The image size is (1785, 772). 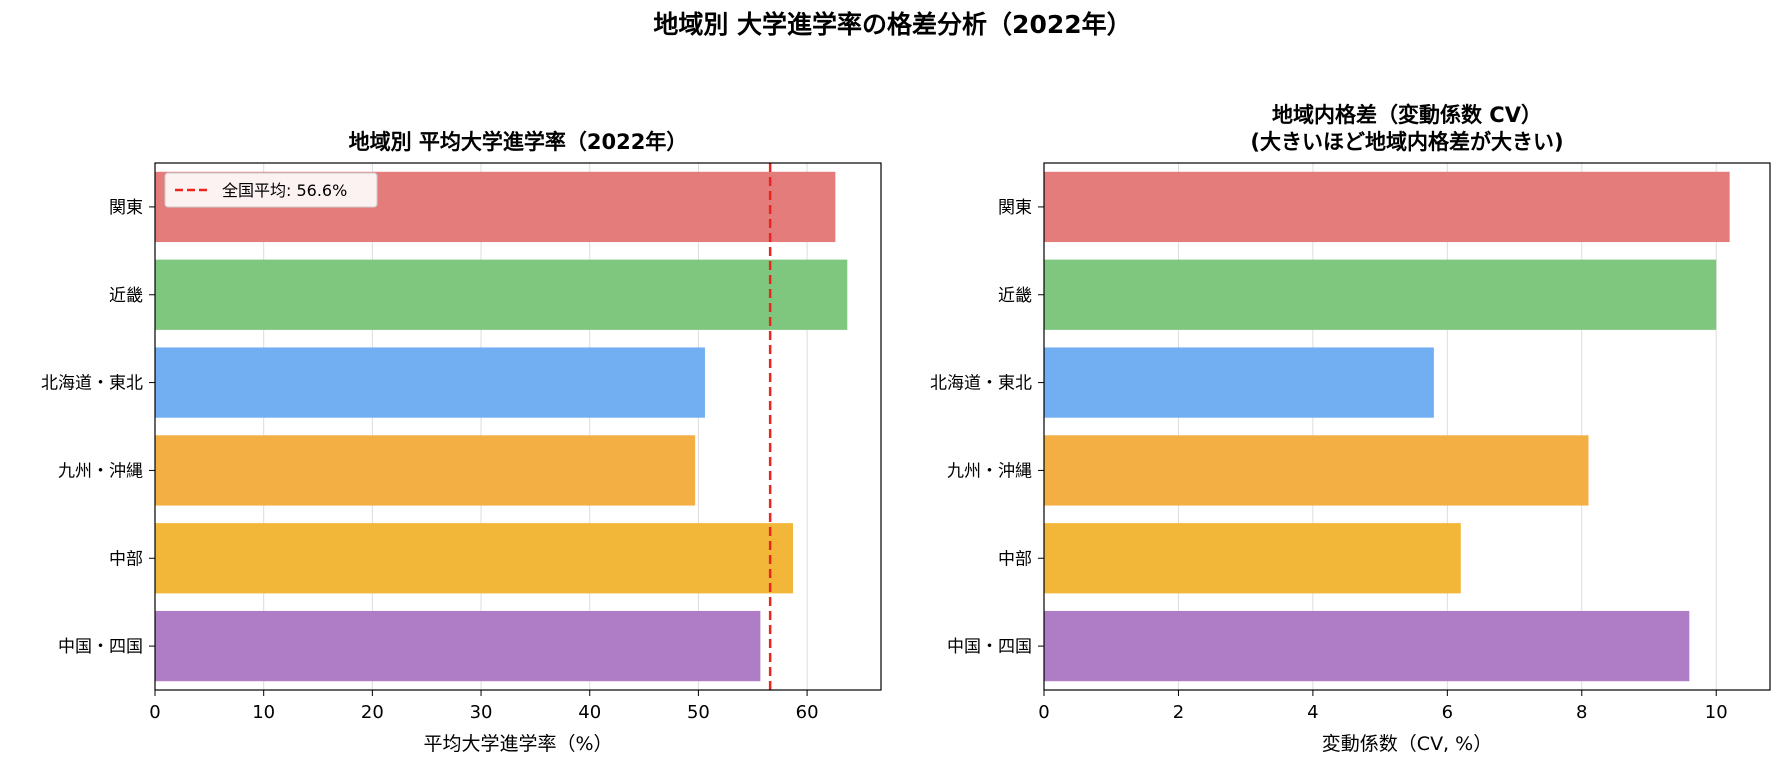 What do you see at coordinates (517, 744) in the screenshot?
I see `x-axis-label: 平均大学進学率（%）` at bounding box center [517, 744].